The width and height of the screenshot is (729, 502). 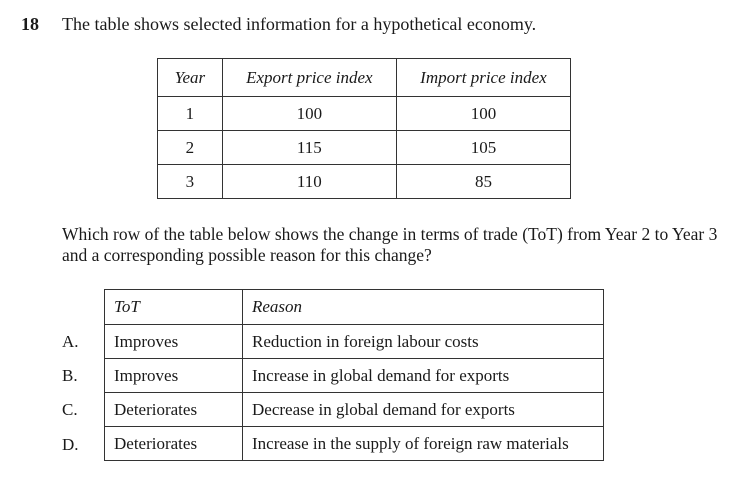 What do you see at coordinates (30, 24) in the screenshot?
I see `question-number: 18` at bounding box center [30, 24].